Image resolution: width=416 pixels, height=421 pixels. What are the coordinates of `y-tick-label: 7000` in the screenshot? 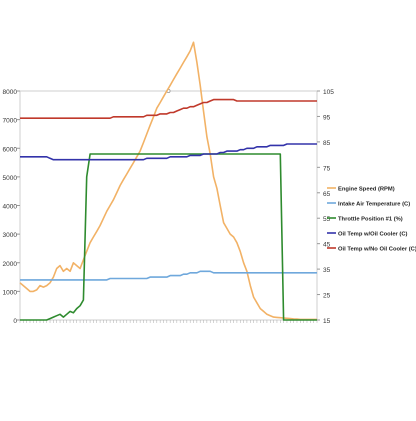 It's located at (10, 121).